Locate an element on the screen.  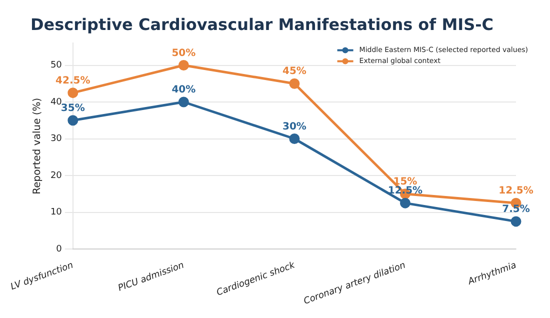
y-tick-label: 10 is located at coordinates (56, 213).